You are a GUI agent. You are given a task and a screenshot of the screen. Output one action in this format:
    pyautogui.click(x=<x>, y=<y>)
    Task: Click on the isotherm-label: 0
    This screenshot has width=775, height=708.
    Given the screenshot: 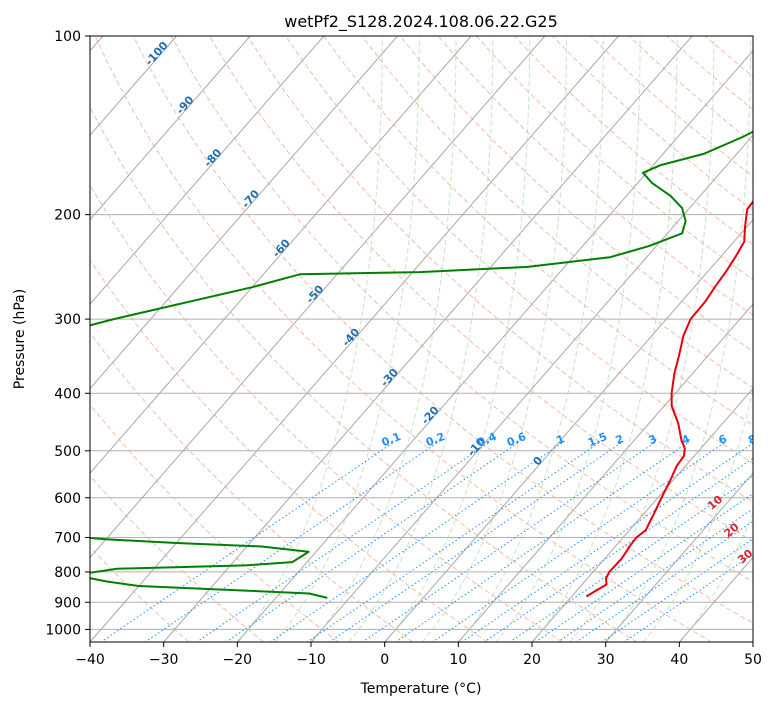 What is the action you would take?
    pyautogui.click(x=537, y=461)
    